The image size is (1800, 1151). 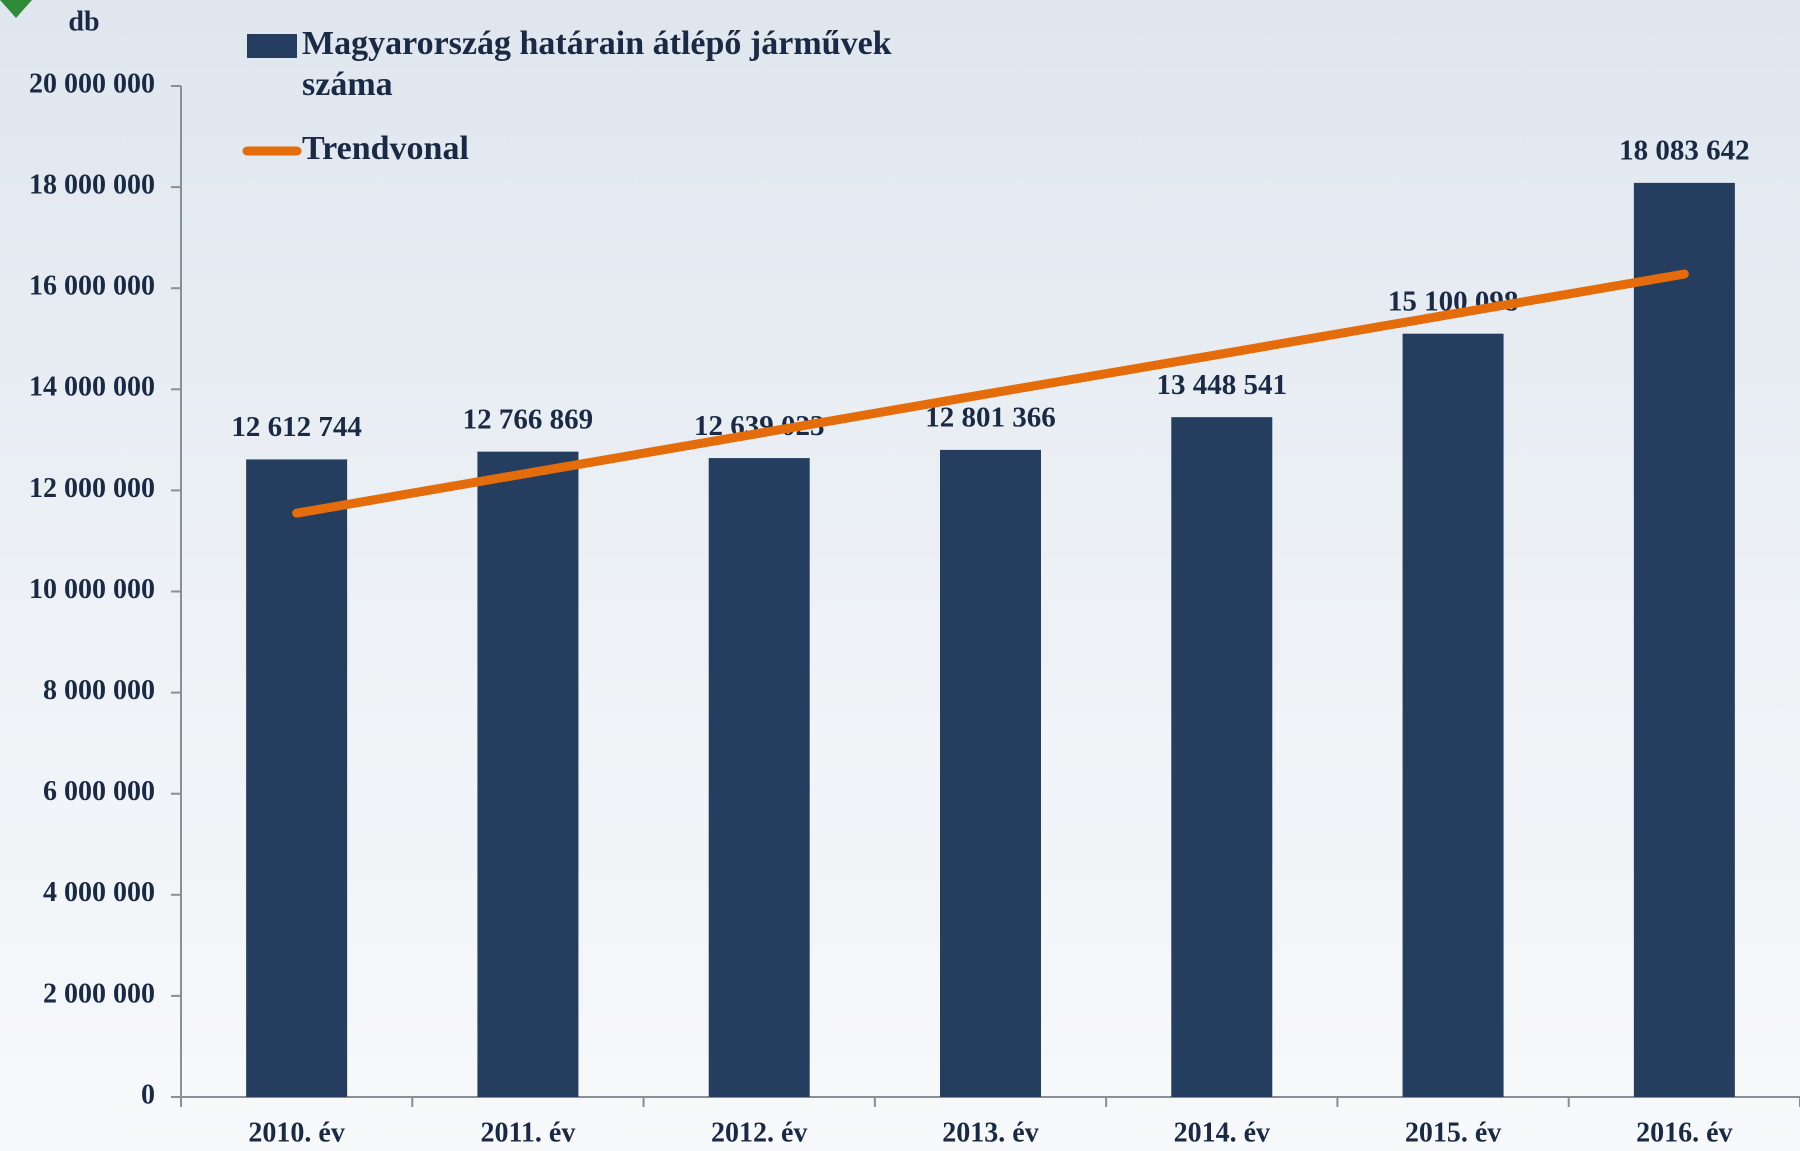 I want to click on logo-mark, so click(x=16, y=9).